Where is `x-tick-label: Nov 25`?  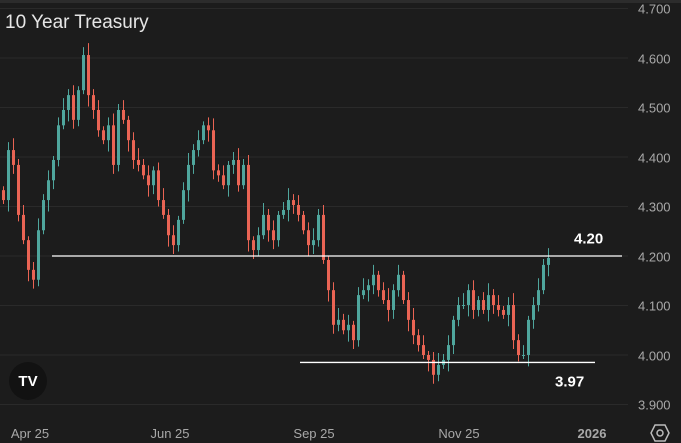
x-tick-label: Nov 25 is located at coordinates (459, 433).